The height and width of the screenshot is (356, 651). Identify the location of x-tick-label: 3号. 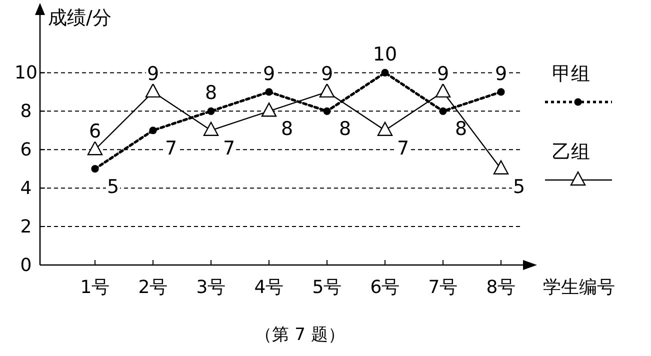
(211, 287).